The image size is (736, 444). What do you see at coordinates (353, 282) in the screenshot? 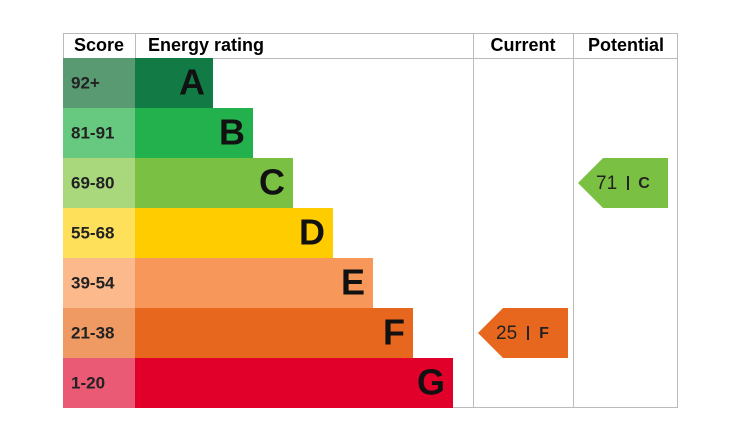
I see `band-letter: E` at bounding box center [353, 282].